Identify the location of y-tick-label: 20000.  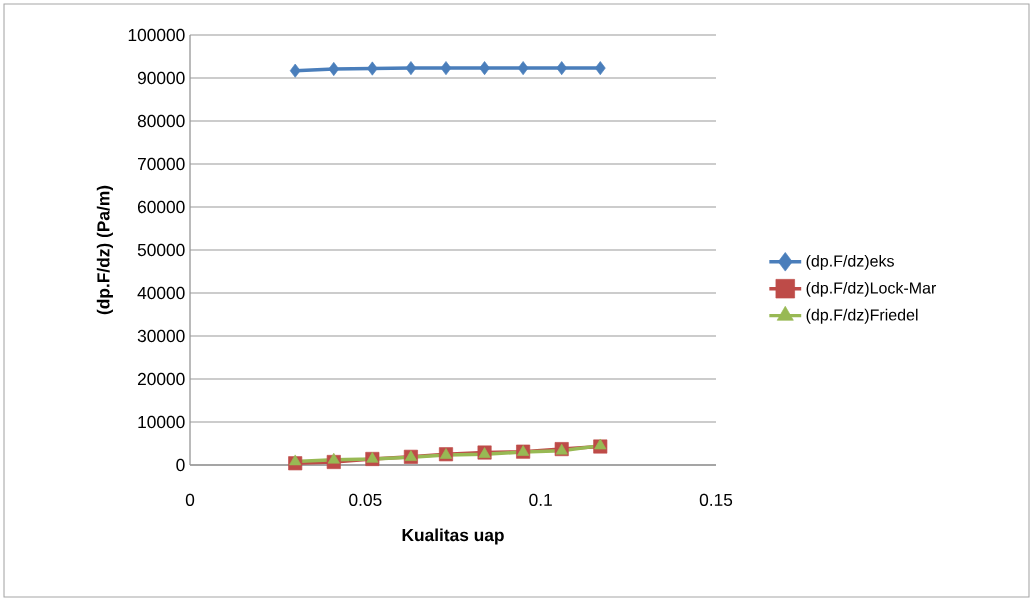
(161, 379).